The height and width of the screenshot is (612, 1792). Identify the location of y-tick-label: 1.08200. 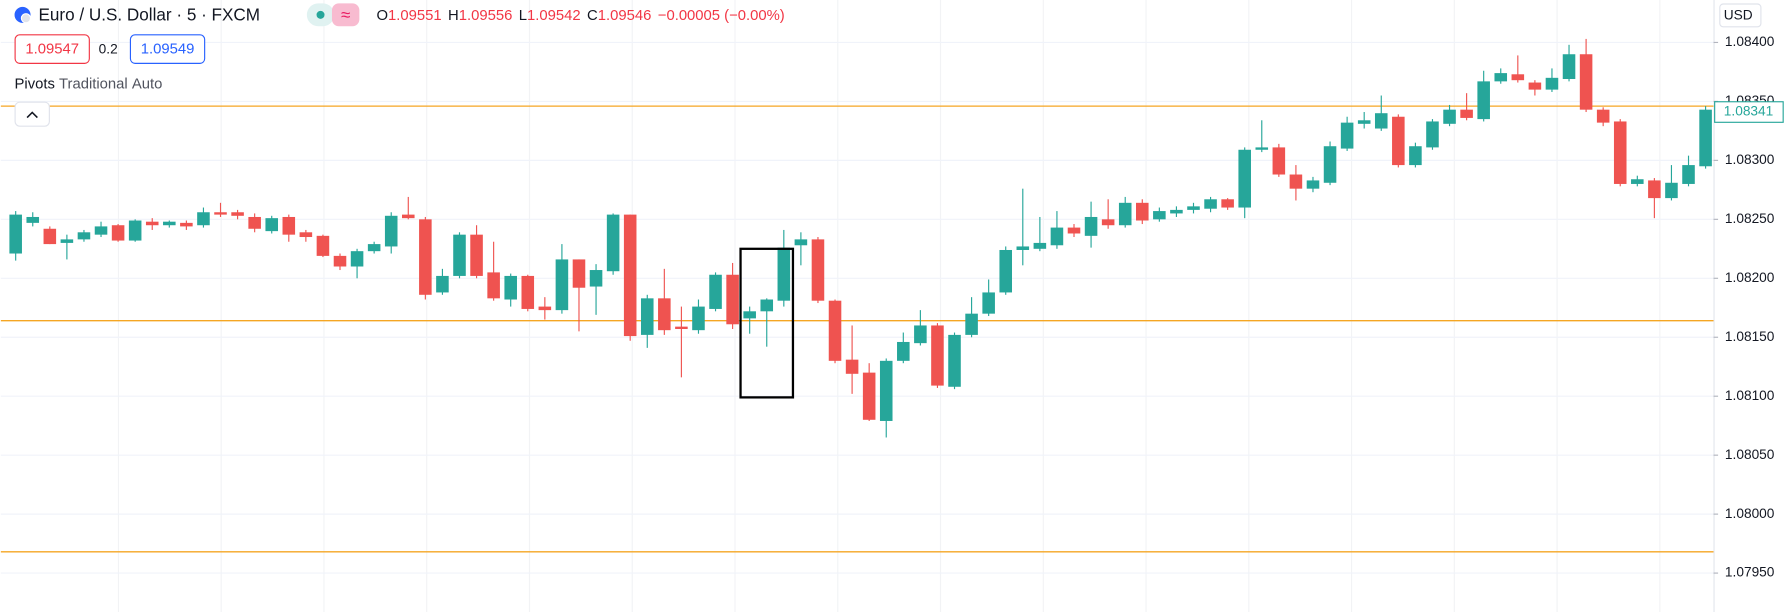
(1750, 277).